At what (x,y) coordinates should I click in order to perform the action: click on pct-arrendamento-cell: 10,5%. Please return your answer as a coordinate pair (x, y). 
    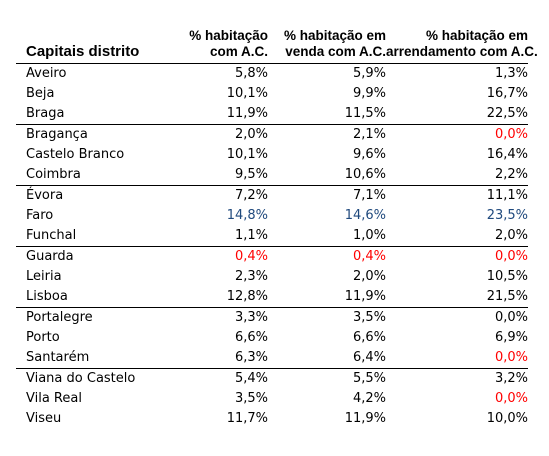
    Looking at the image, I should click on (507, 276).